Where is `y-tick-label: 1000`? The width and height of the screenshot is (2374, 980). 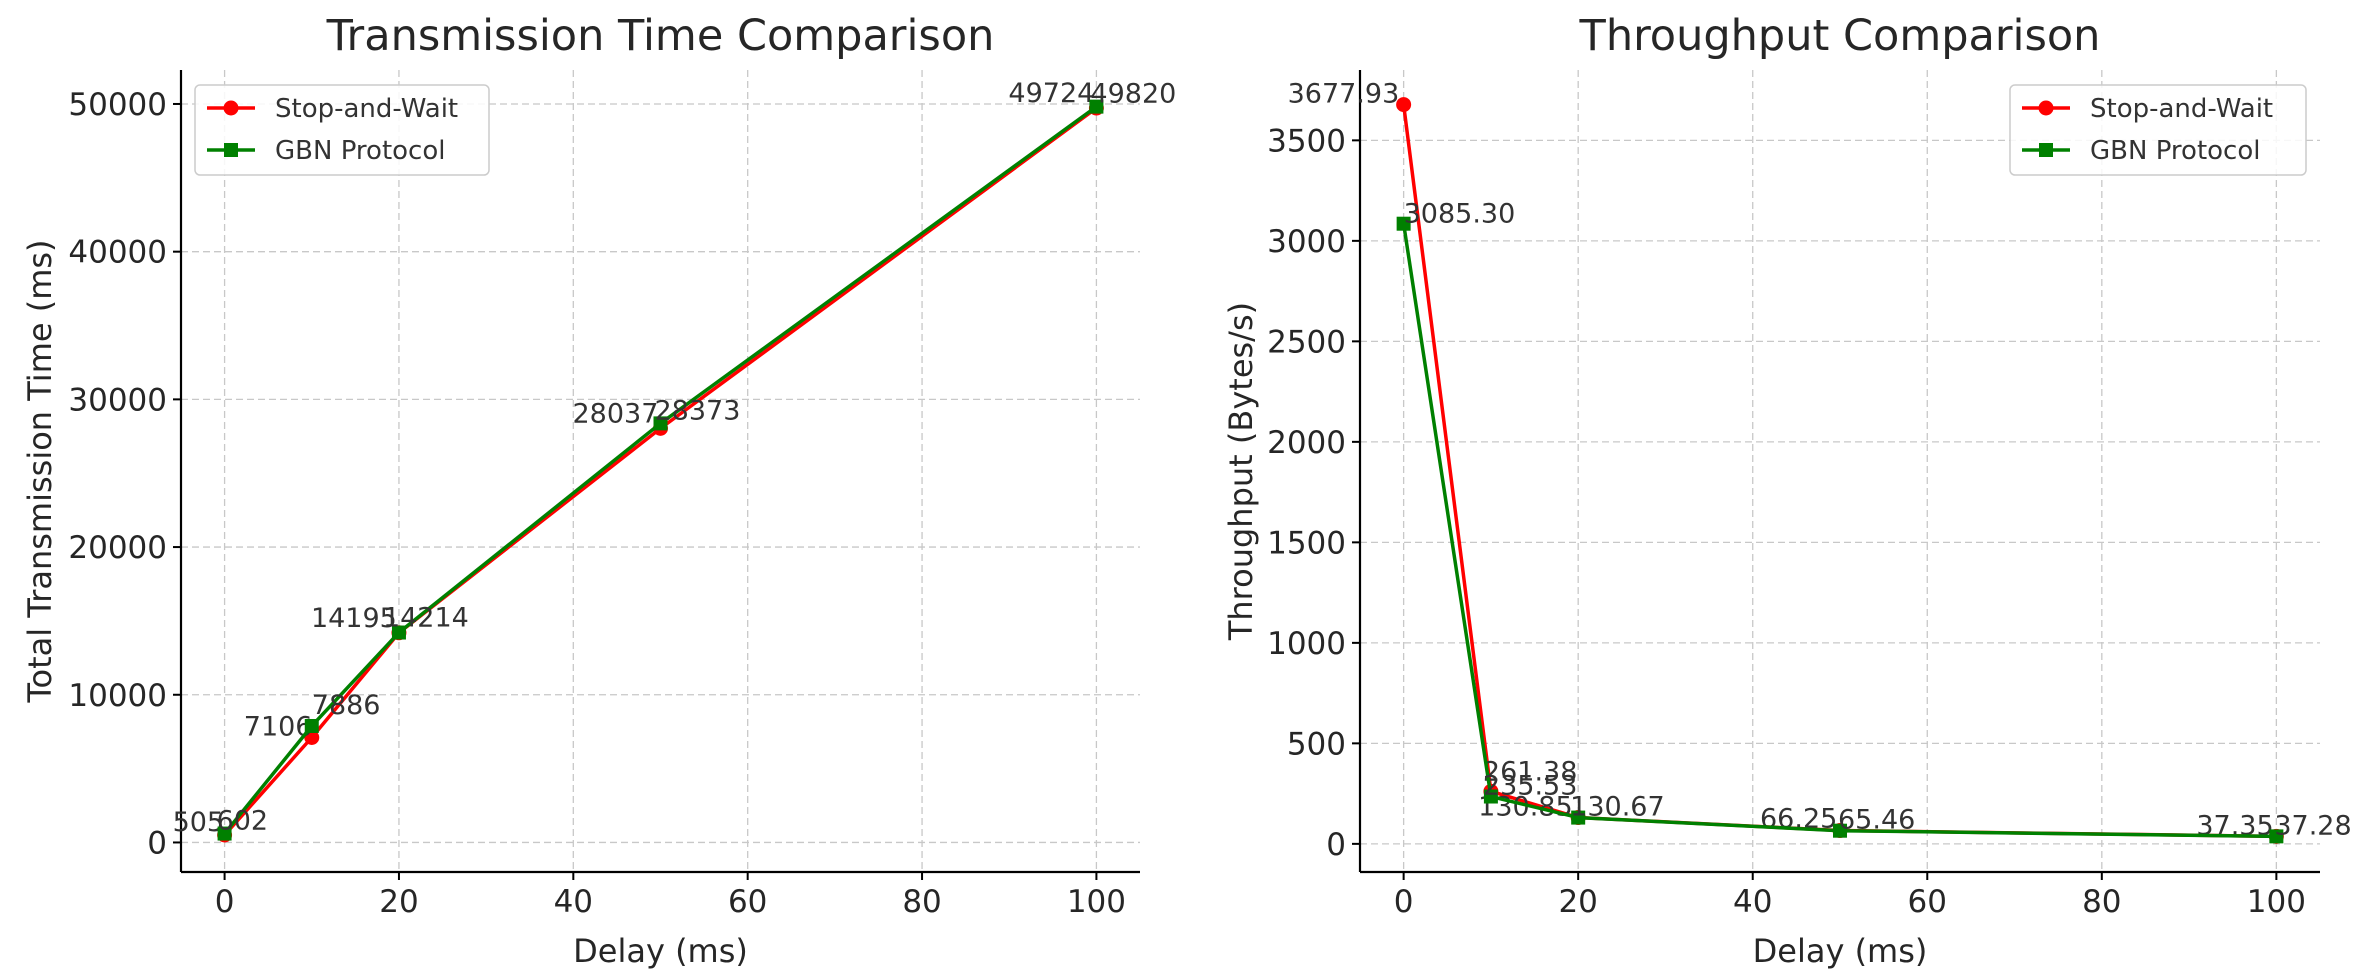
y-tick-label: 1000 is located at coordinates (1306, 644).